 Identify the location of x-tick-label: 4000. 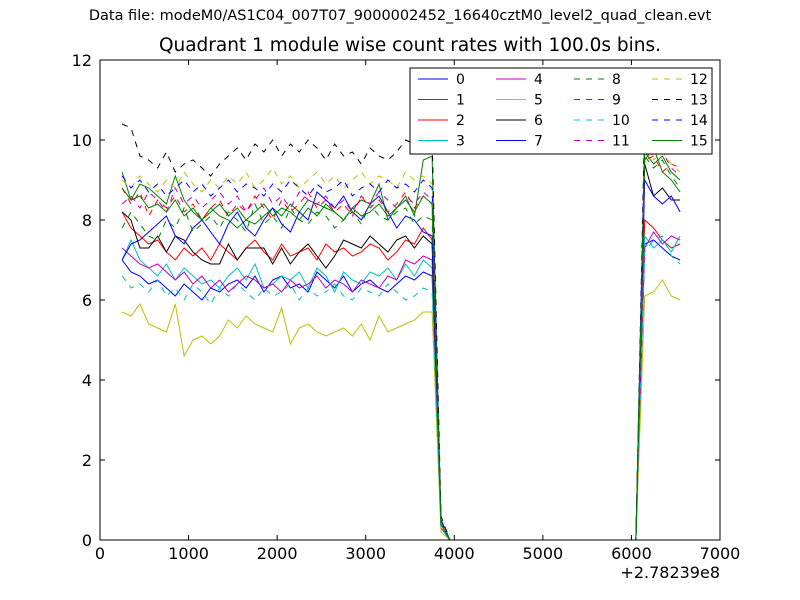
(454, 553).